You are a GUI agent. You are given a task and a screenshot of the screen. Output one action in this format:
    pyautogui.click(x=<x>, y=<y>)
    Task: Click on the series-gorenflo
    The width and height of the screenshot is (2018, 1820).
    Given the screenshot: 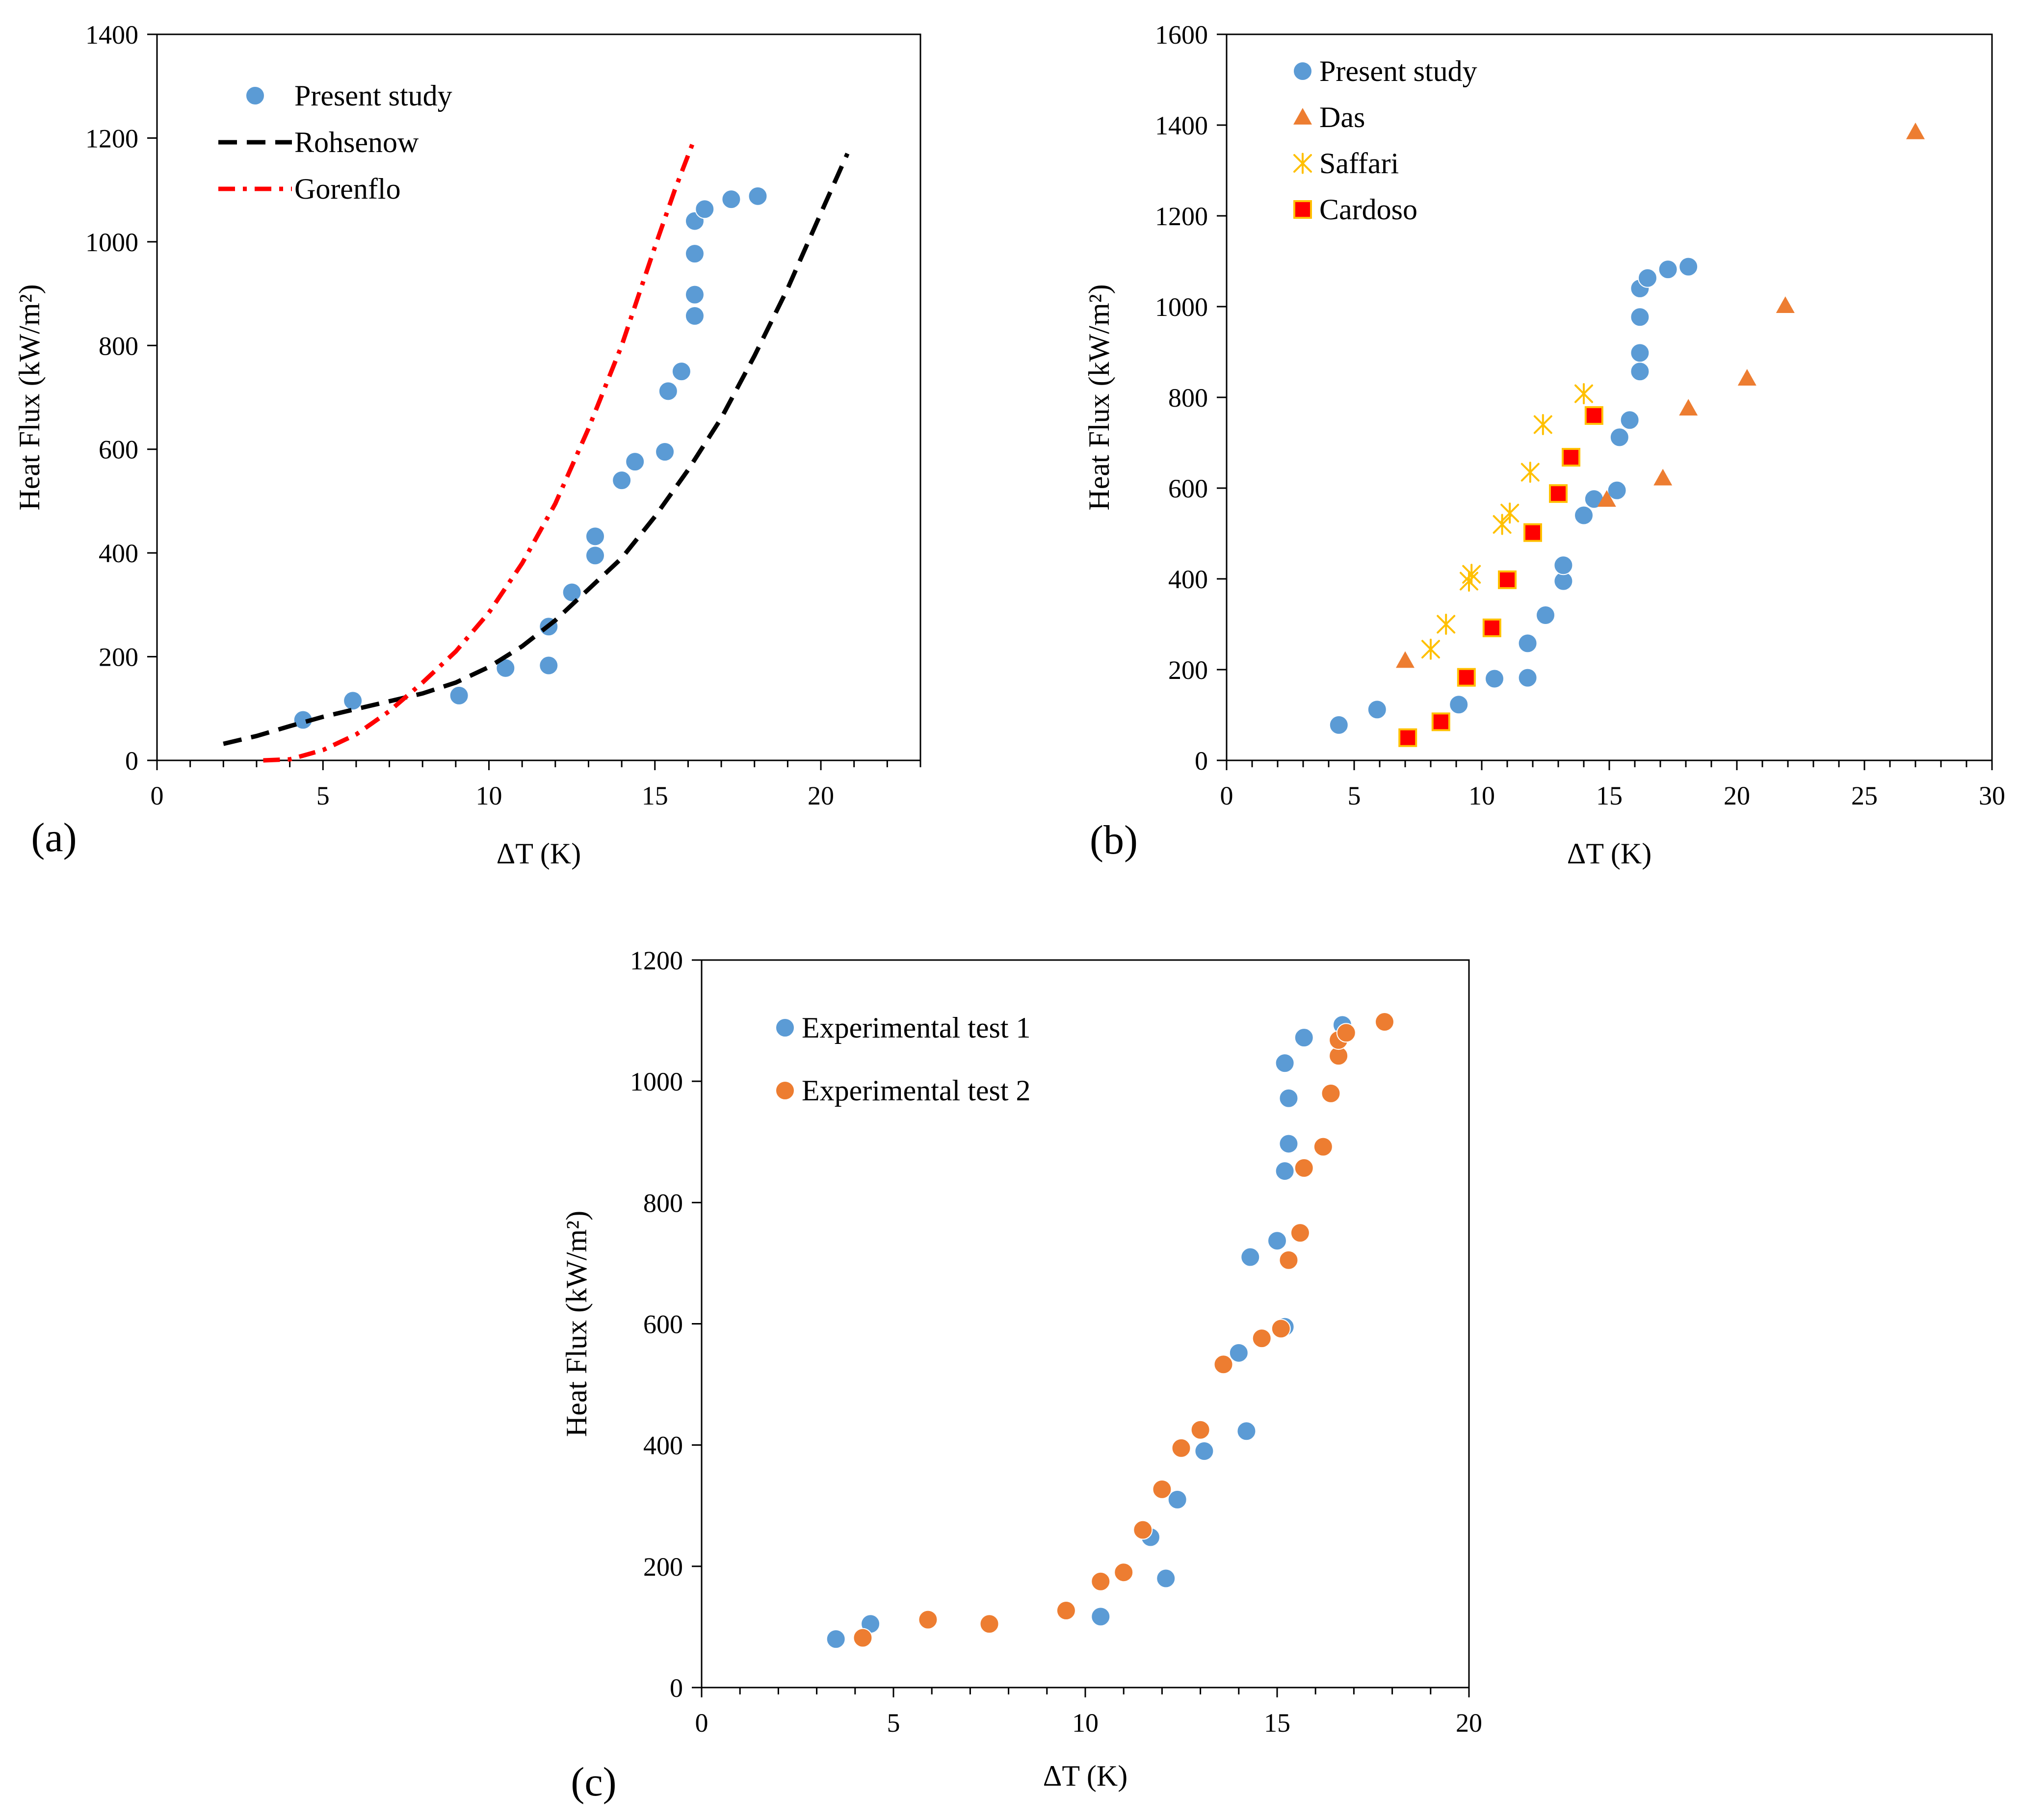 What is the action you would take?
    pyautogui.click(x=480, y=450)
    